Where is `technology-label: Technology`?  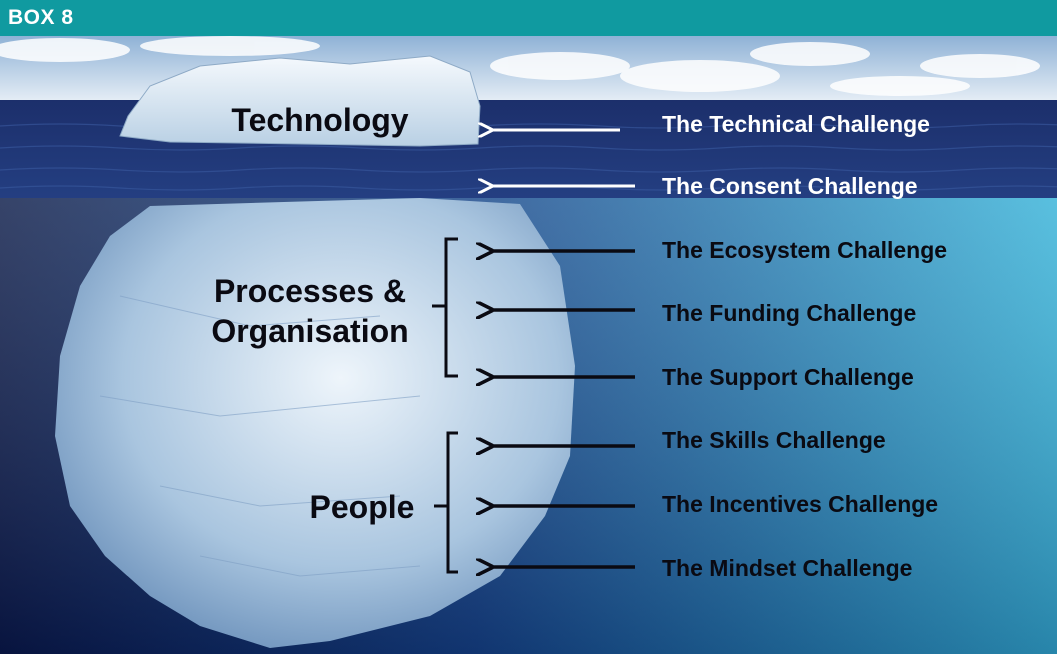
technology-label: Technology is located at coordinates (319, 120).